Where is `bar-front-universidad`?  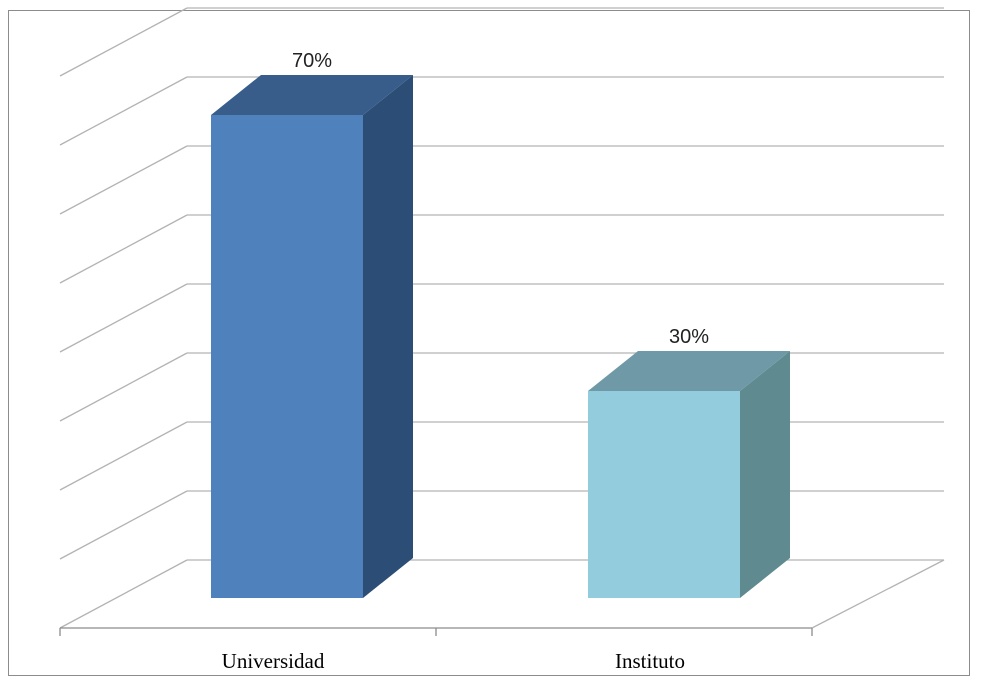
bar-front-universidad is located at coordinates (287, 356).